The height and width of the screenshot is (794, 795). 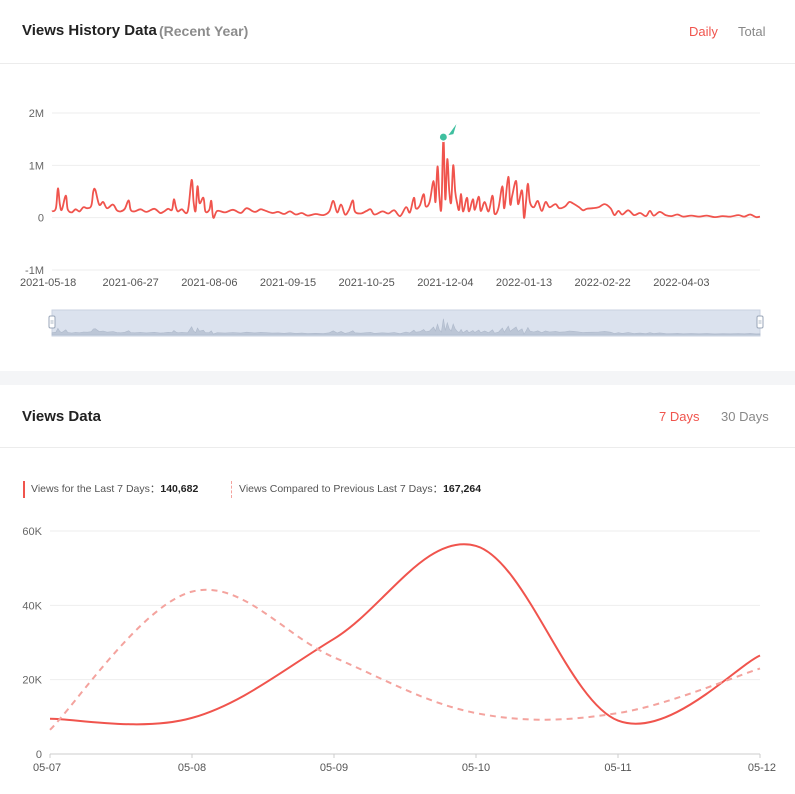 I want to click on legend-solid-marker, so click(x=24, y=489).